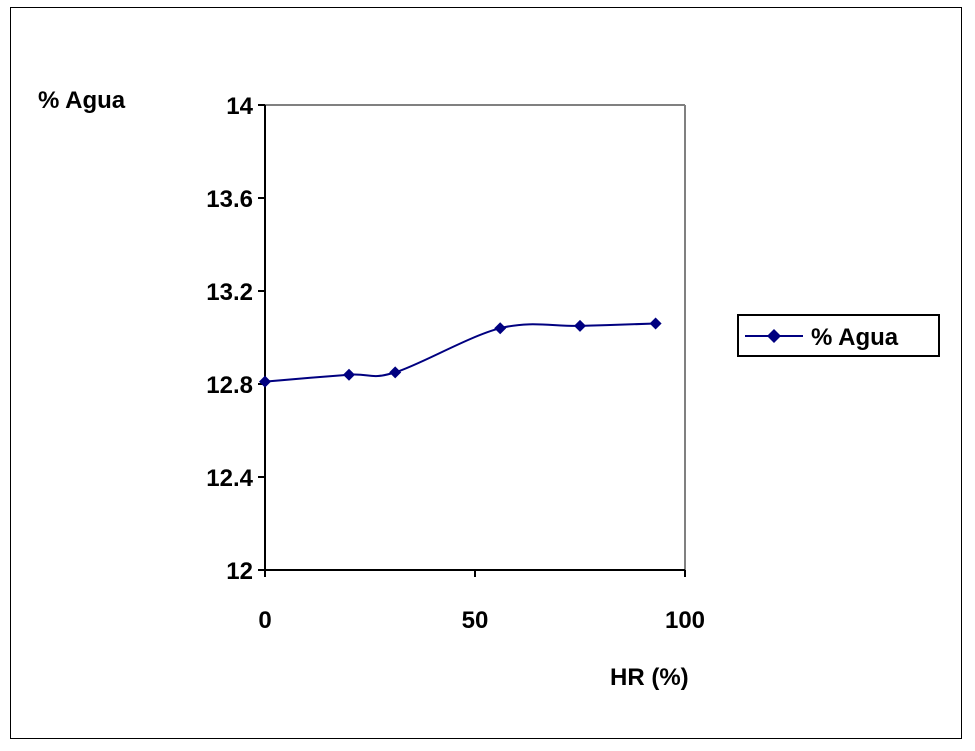 The width and height of the screenshot is (975, 751). What do you see at coordinates (235, 339) in the screenshot?
I see `y-axis-ticks: 12 12.4 12.8 13.2 13.6 14` at bounding box center [235, 339].